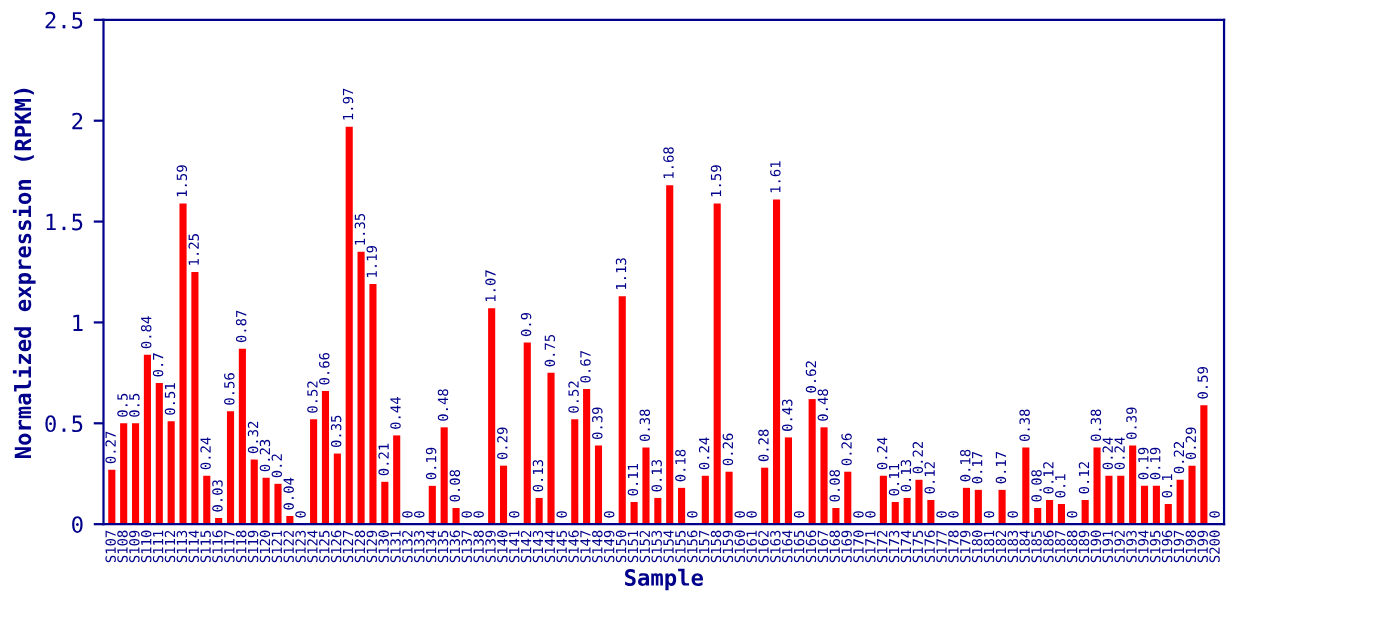 This screenshot has height=640, width=1380. What do you see at coordinates (64, 20) in the screenshot?
I see `y-tick-label: 2.5` at bounding box center [64, 20].